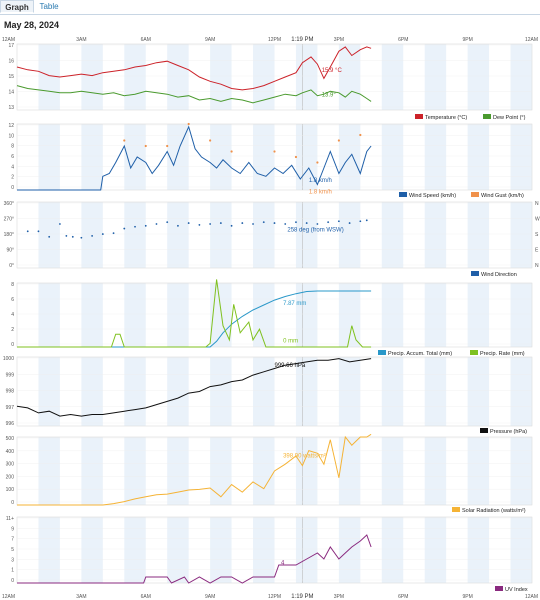  I want to click on legend-label: Precip. Rate (mm), so click(502, 354).